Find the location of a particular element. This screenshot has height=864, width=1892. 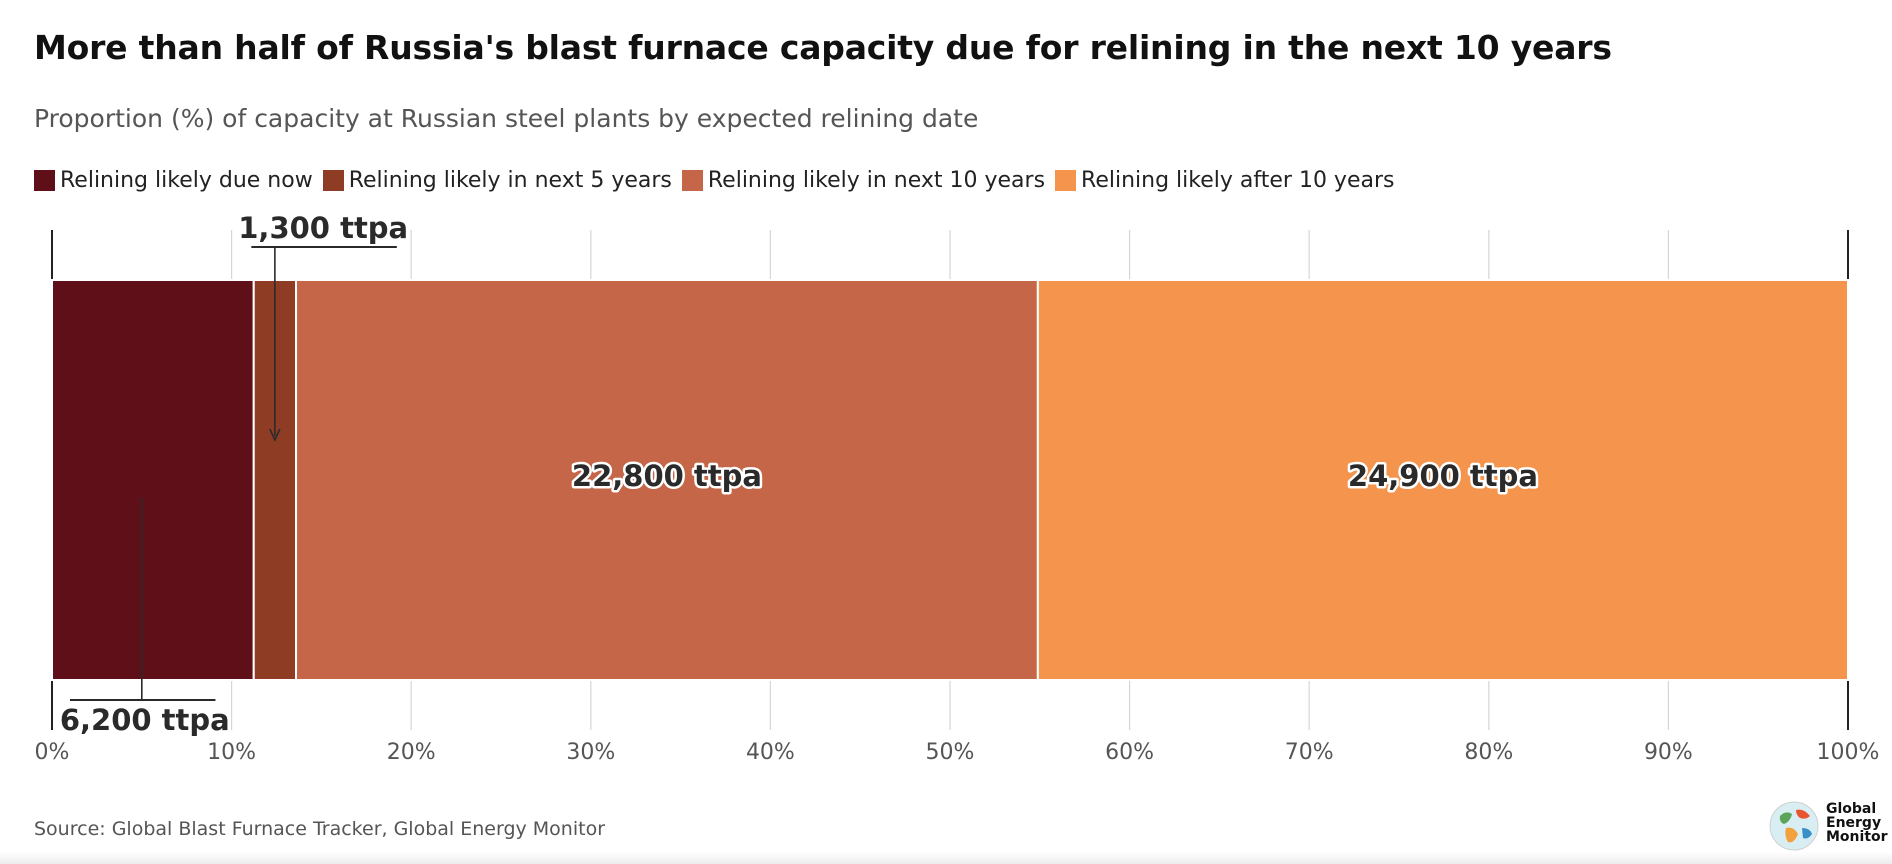

legend-item-after-10-years: Relining likely after 10 years is located at coordinates (1224, 180).